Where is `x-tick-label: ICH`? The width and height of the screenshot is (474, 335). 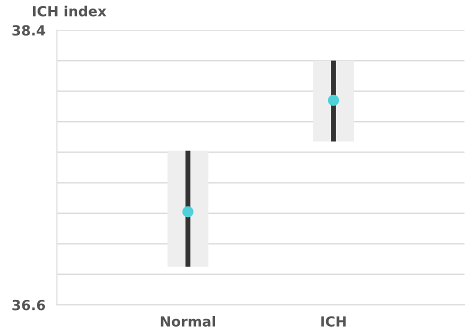 x-tick-label: ICH is located at coordinates (333, 321).